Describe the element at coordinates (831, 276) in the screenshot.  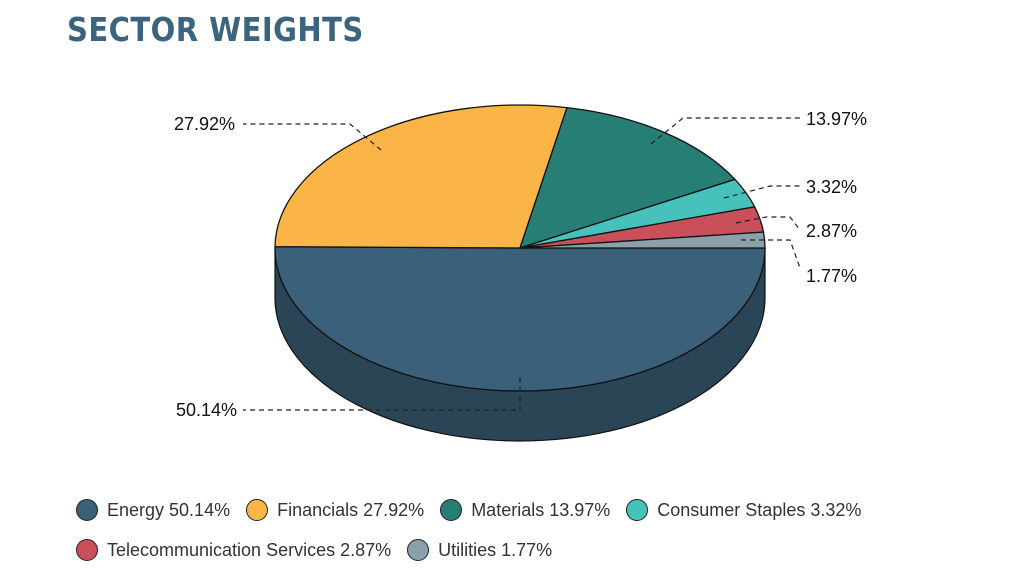
I see `data-label-5: 1.77%` at that location.